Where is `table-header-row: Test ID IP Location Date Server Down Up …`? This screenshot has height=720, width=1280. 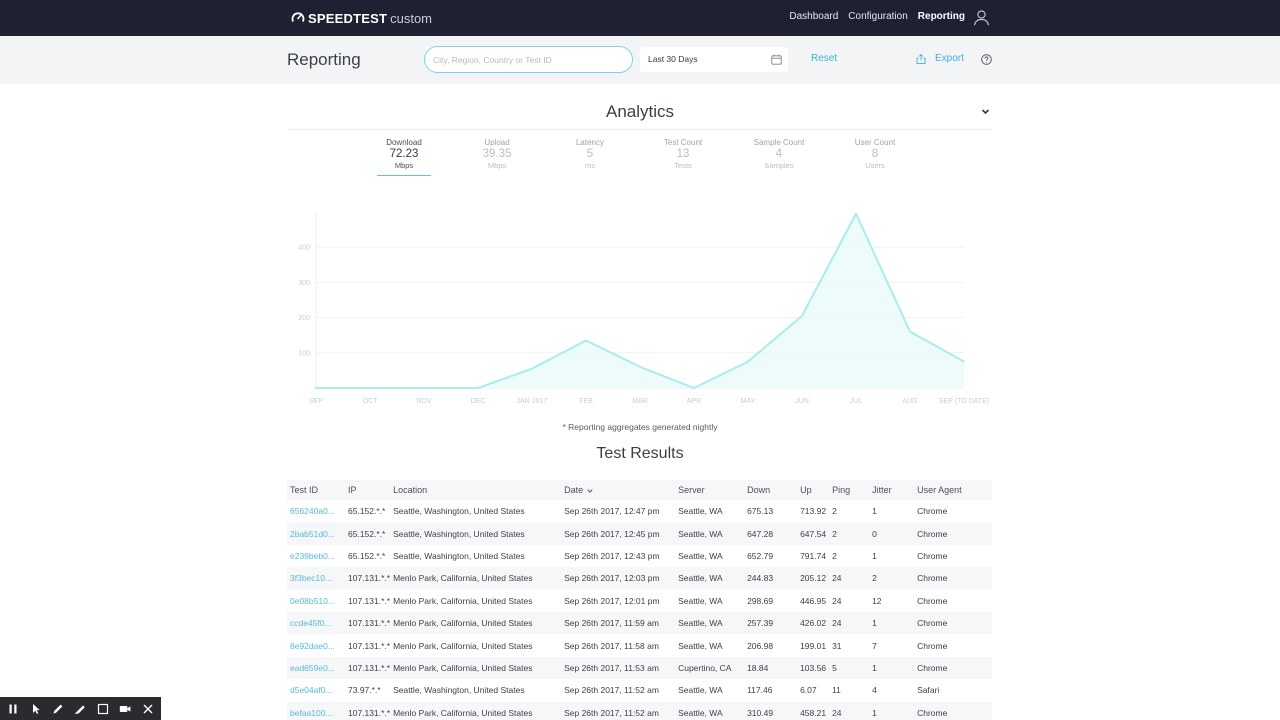 table-header-row: Test ID IP Location Date Server Down Up … is located at coordinates (639, 490).